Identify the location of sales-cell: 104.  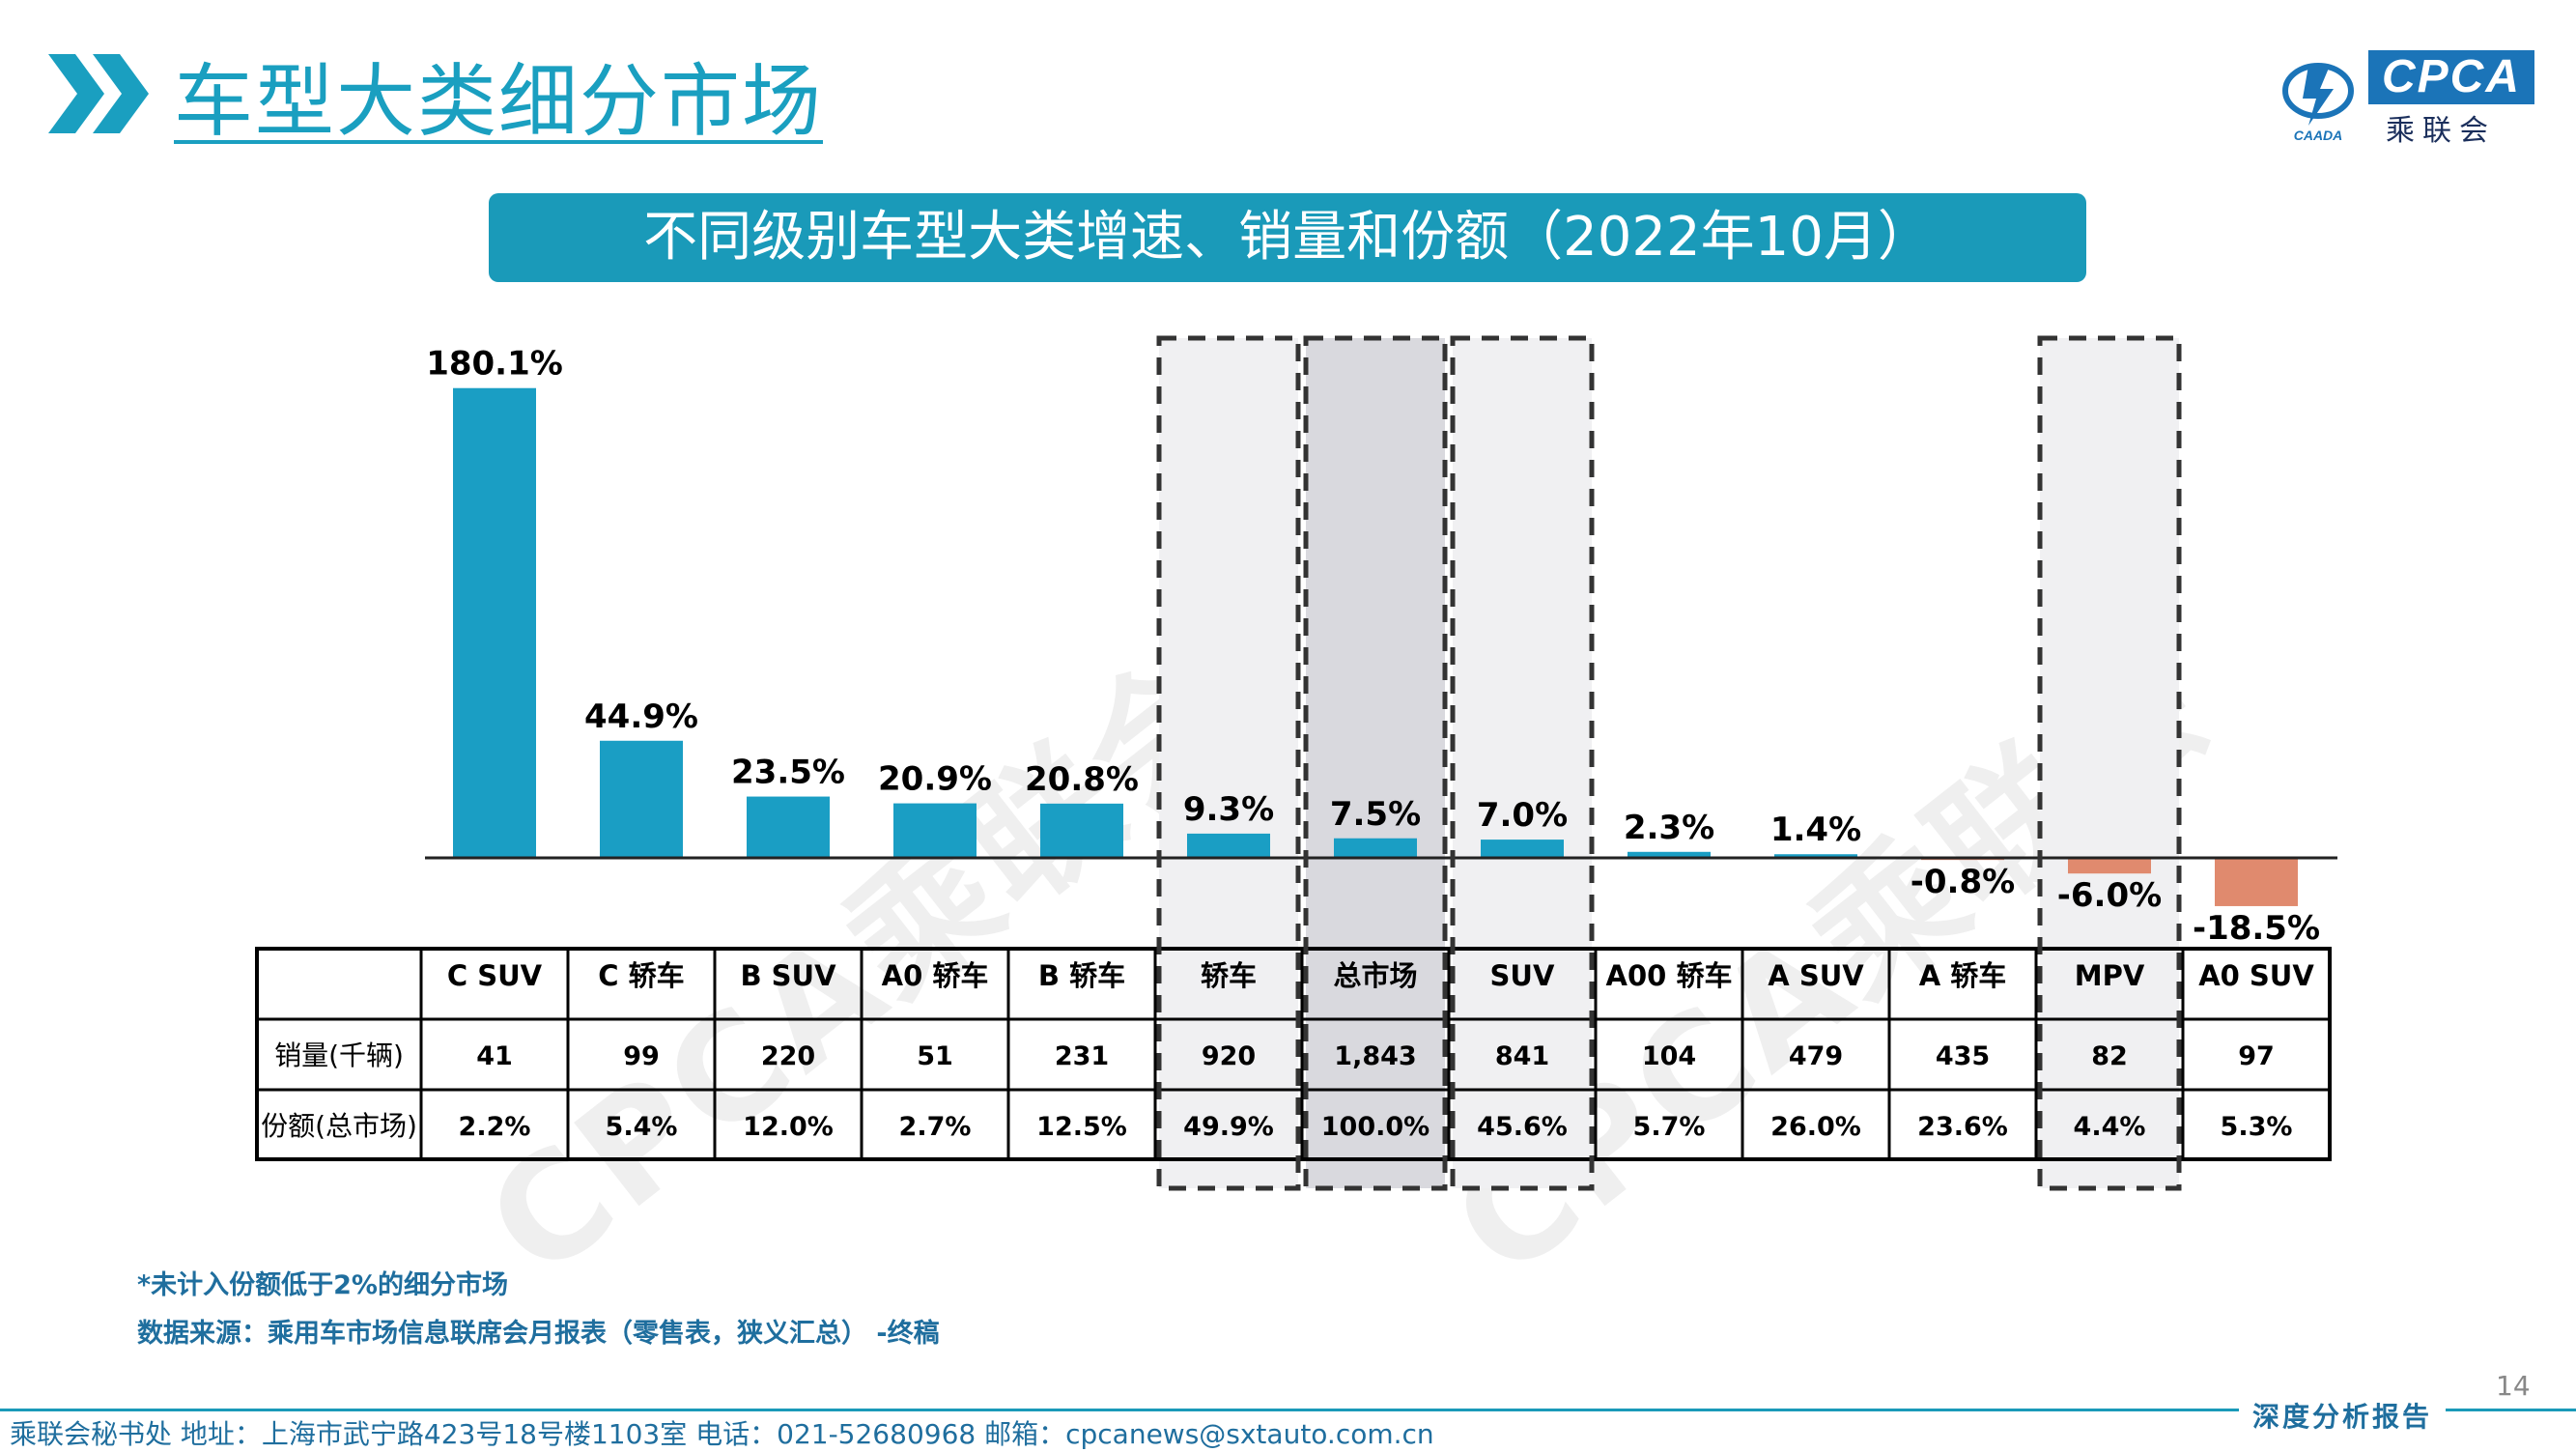
(1669, 1056).